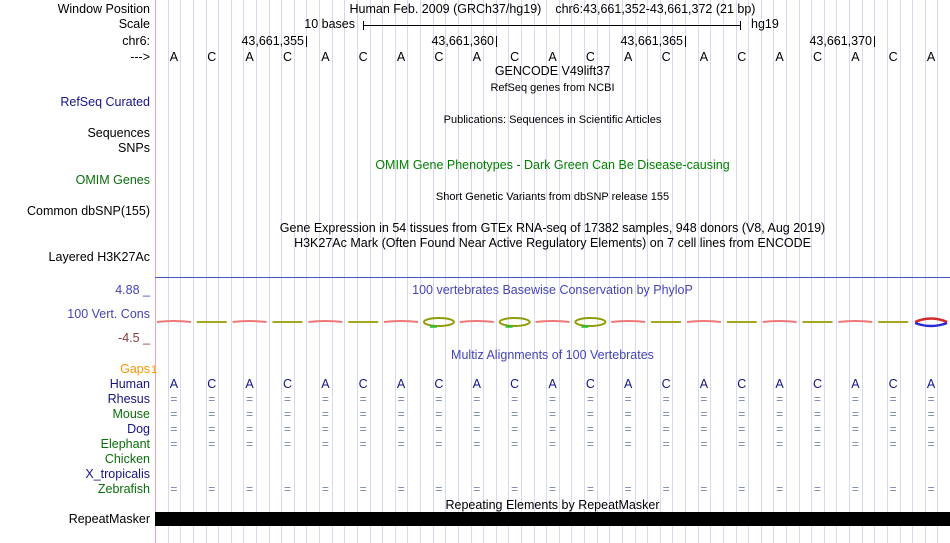 The image size is (950, 543). I want to click on sidebar-label-refseq-curated: RefSeq Curated, so click(105, 102).